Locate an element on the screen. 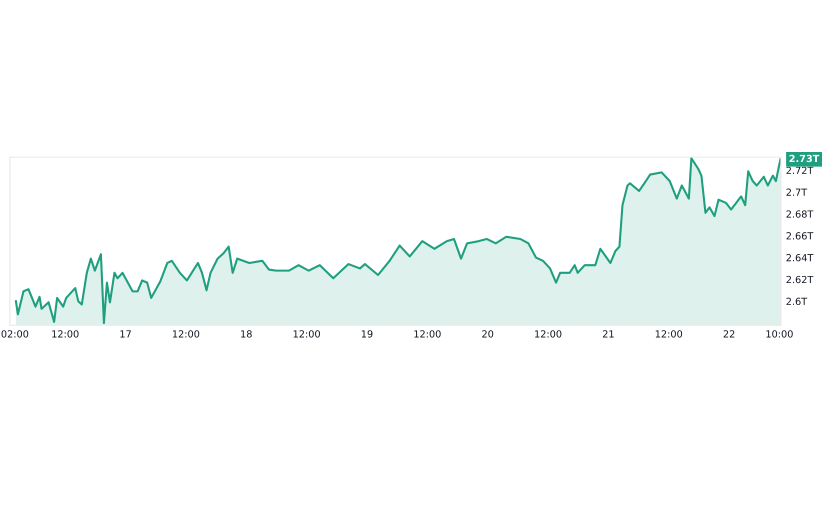 The height and width of the screenshot is (522, 822). x-tick-label: 02:00 is located at coordinates (15, 334).